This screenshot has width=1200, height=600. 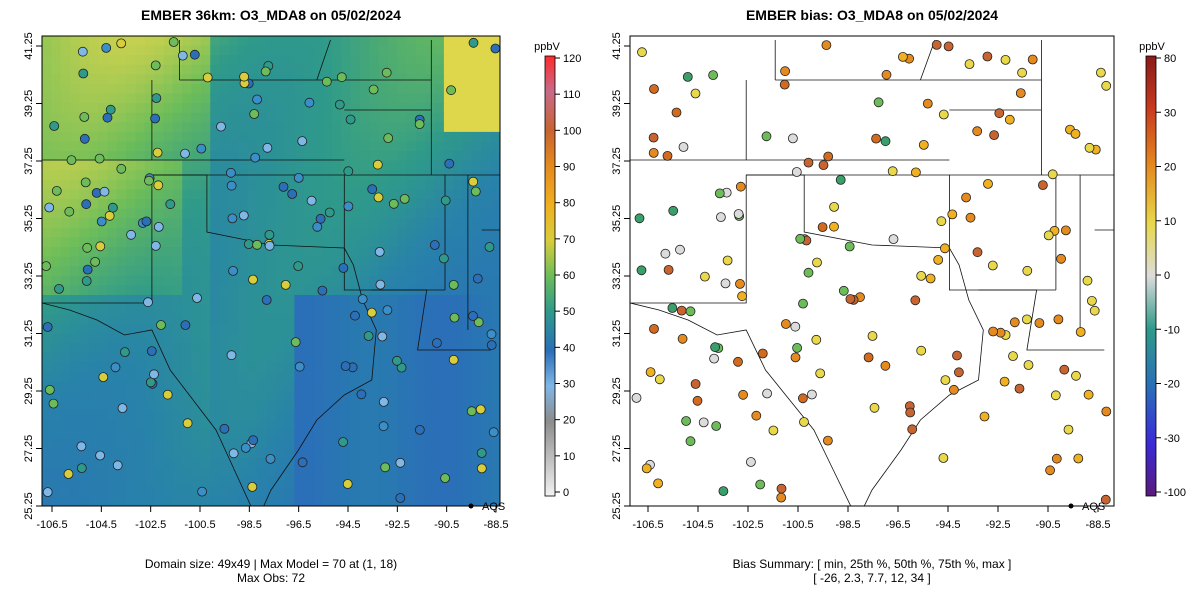 I want to click on colorbar-tick-label: 60, so click(x=569, y=276).